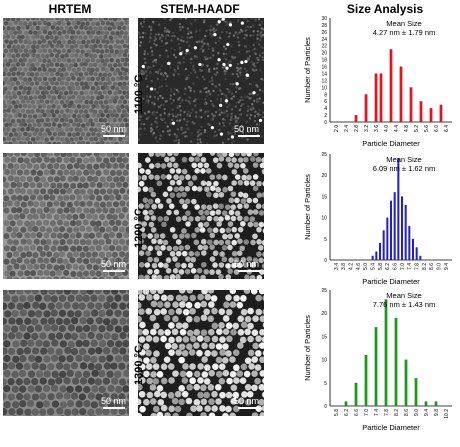 The image size is (460, 447). What do you see at coordinates (404, 304) in the screenshot?
I see `mean-size-value: 7.76 nm ± 1.43 nm` at bounding box center [404, 304].